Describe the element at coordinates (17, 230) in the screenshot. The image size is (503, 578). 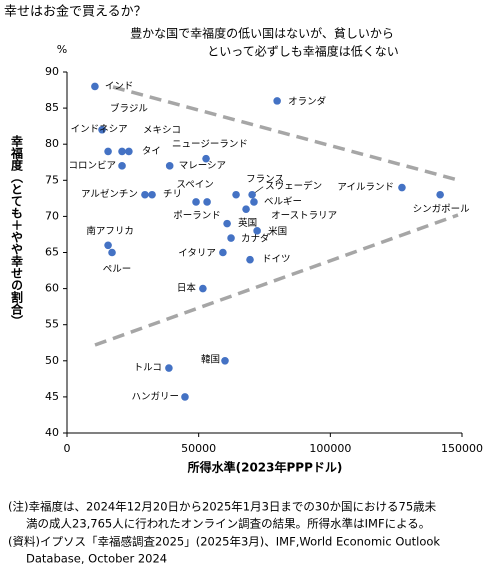
I see `y-axis-label: 幸福度（とても＋やや幸せの割合）` at that location.